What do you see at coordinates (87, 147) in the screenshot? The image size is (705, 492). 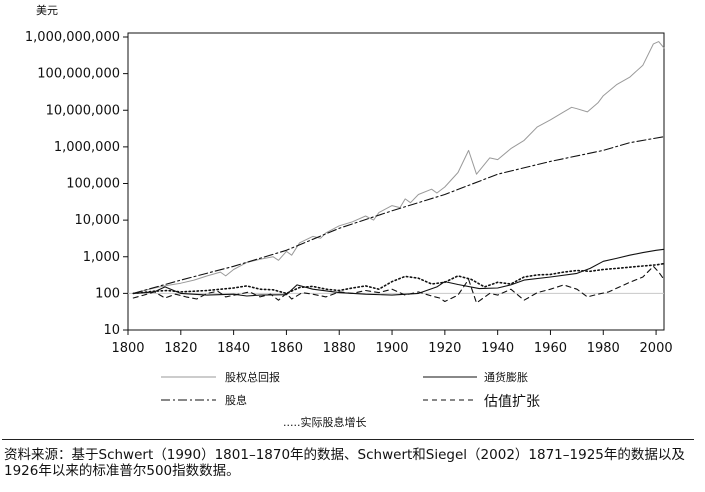 I see `y-tick-label: 1,000,000` at bounding box center [87, 147].